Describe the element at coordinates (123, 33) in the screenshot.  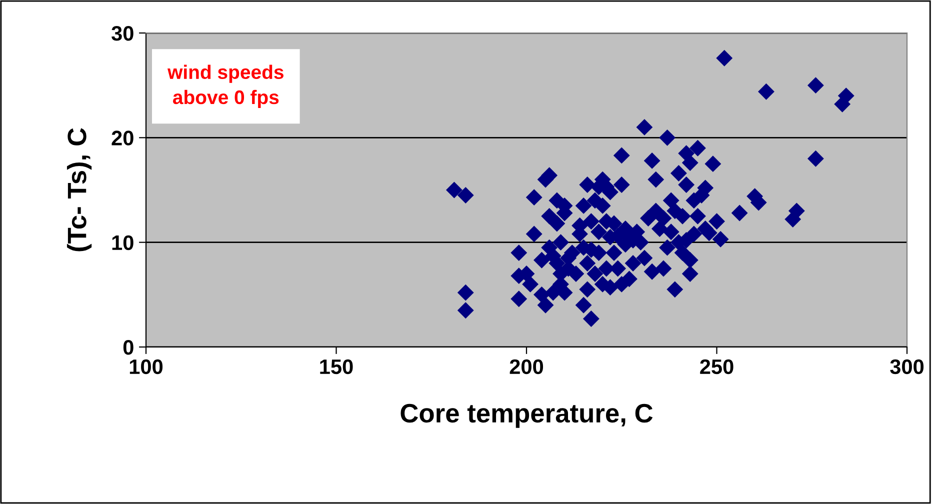
I see `y-tick-label: 30` at that location.